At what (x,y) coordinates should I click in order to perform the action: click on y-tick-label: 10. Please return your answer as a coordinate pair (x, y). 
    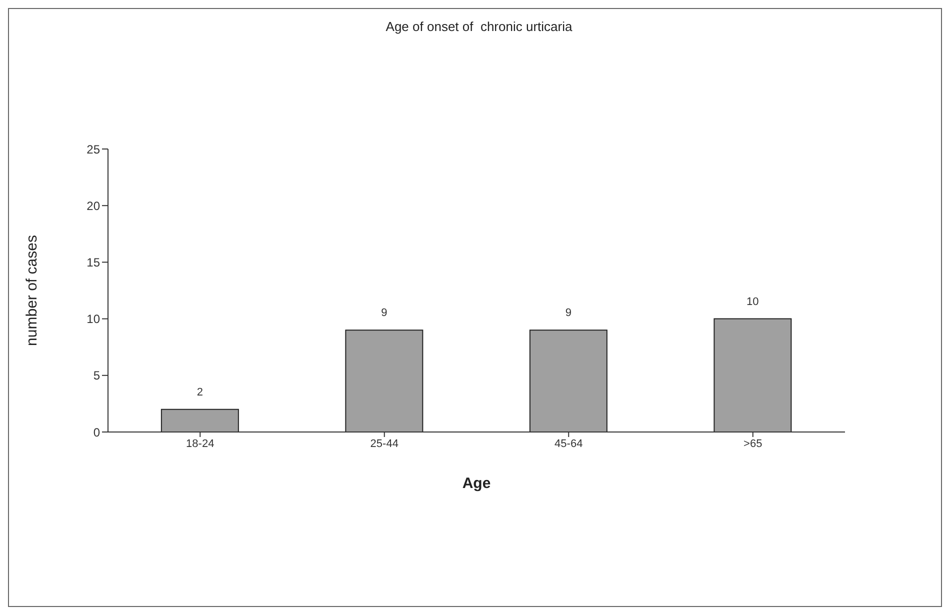
    Looking at the image, I should click on (93, 319).